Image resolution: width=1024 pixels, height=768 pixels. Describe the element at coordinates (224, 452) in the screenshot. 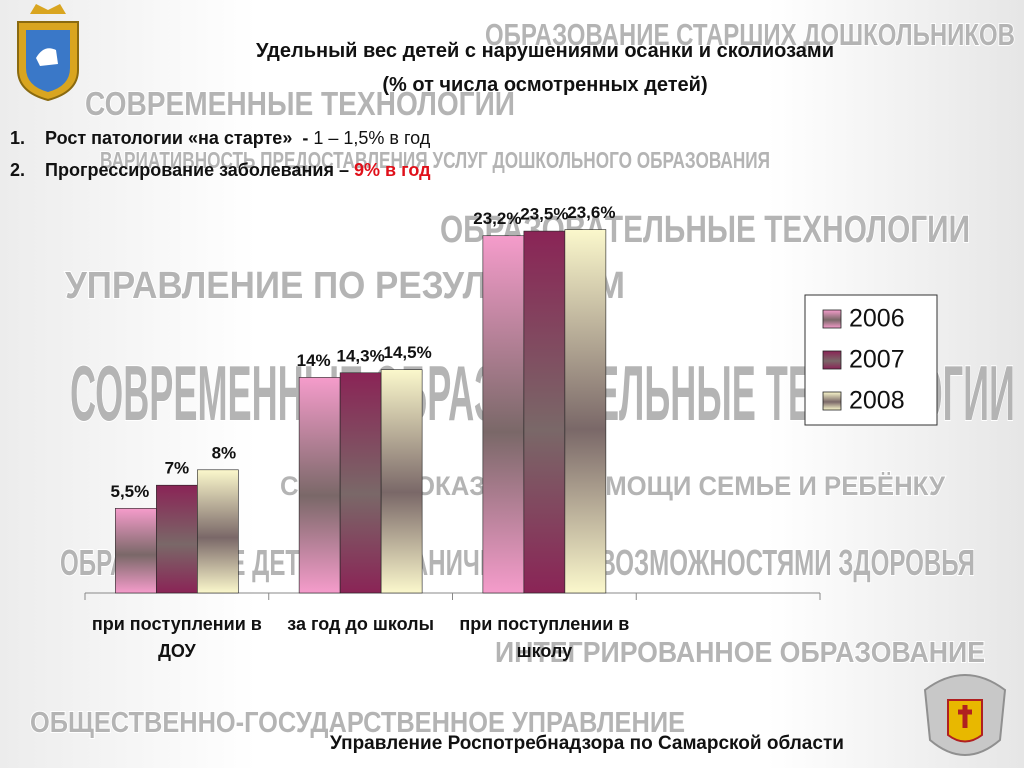

I see `value-label: 8%` at that location.